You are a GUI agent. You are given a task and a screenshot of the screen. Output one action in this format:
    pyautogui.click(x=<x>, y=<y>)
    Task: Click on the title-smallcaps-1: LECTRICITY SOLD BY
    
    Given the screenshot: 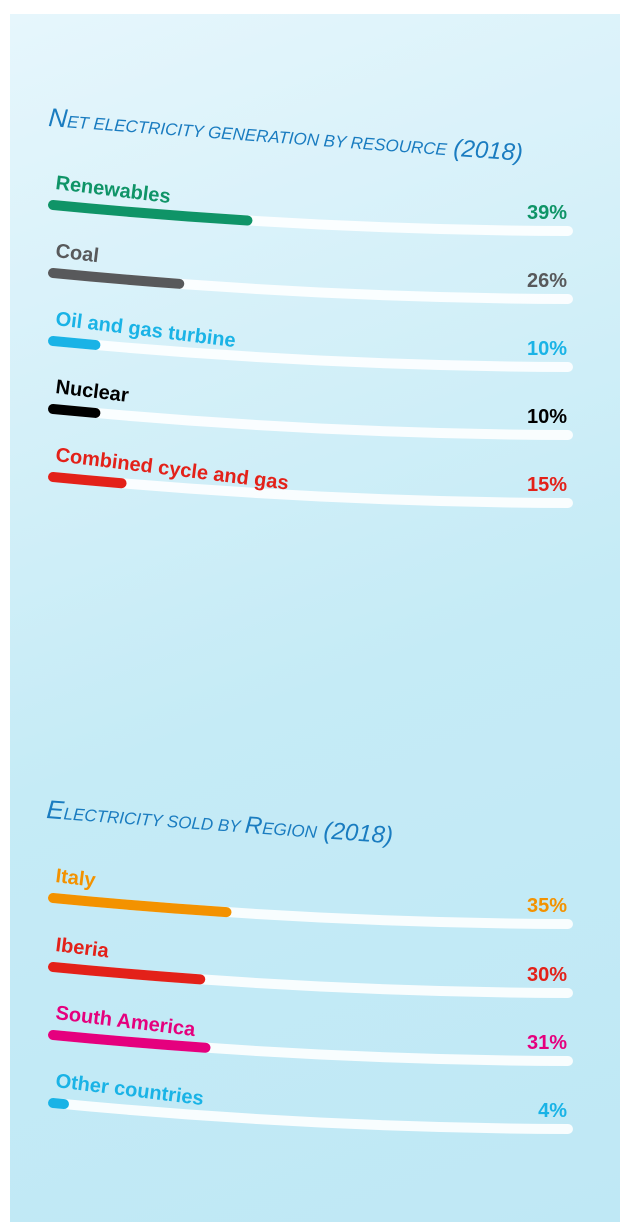 What is the action you would take?
    pyautogui.click(x=154, y=820)
    